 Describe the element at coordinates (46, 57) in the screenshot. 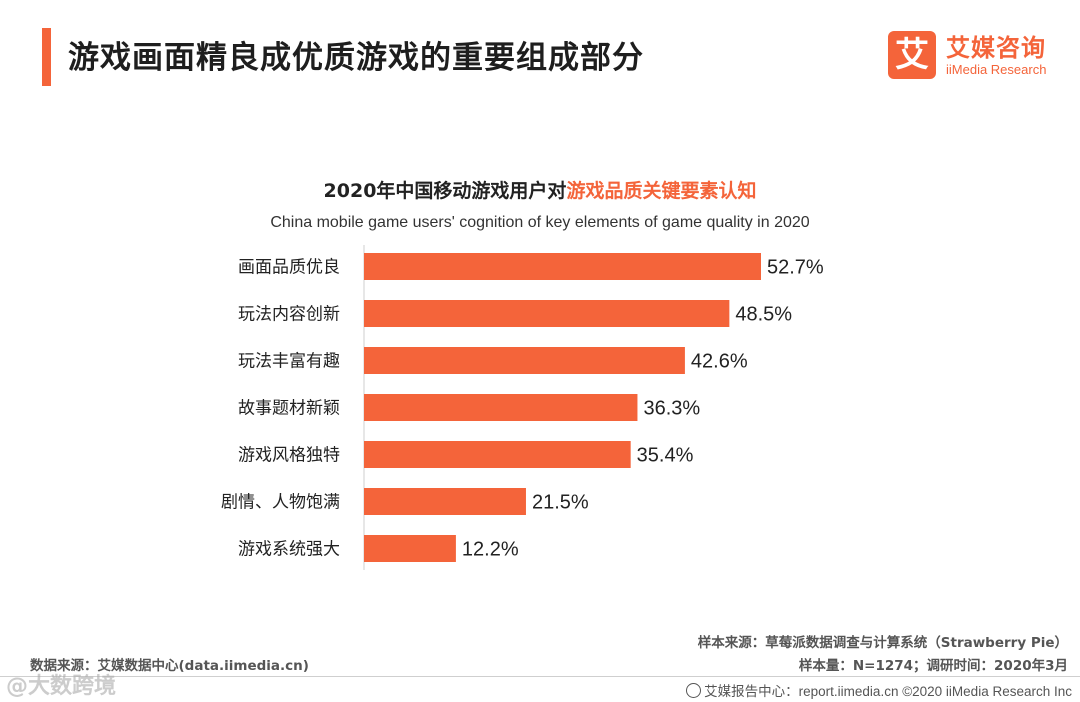

I see `title-accent-bar` at that location.